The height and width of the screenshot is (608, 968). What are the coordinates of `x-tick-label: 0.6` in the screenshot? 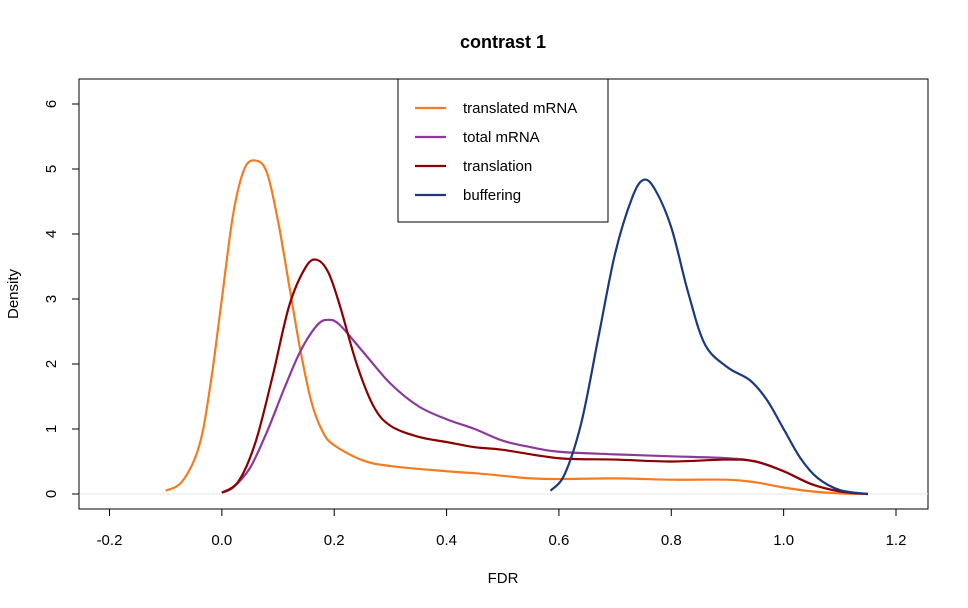 It's located at (558, 540).